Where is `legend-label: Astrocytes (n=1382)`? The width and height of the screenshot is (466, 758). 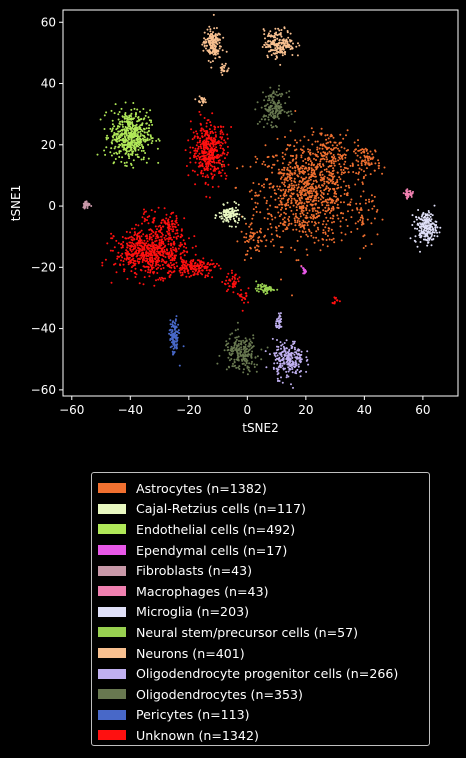
legend-label: Astrocytes (n=1382) is located at coordinates (201, 488).